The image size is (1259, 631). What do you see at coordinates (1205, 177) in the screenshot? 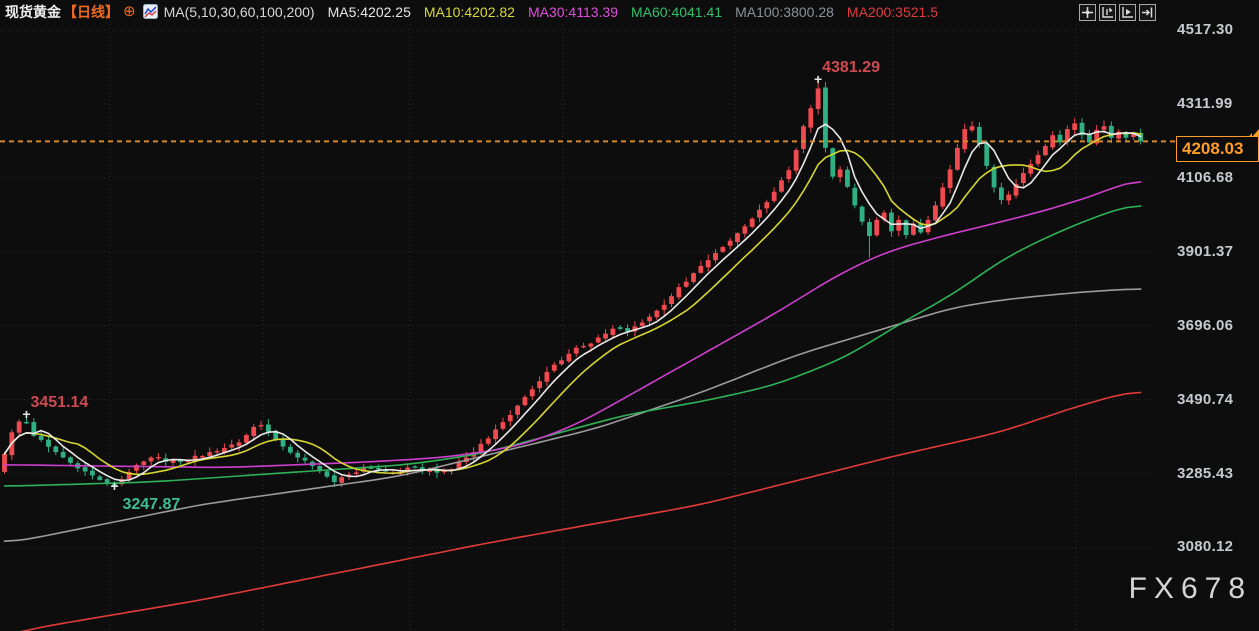
I see `y-axis-tick: 4106.68` at bounding box center [1205, 177].